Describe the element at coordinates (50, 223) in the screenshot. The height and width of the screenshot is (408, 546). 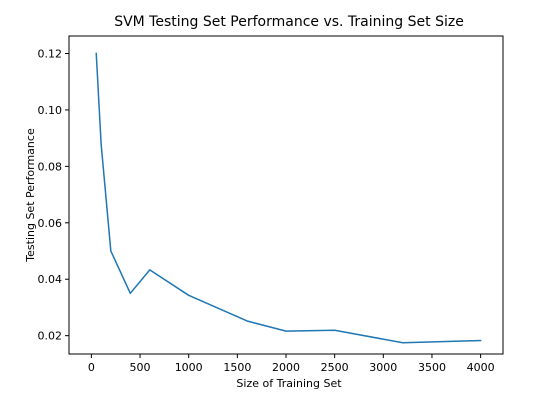
I see `y-tick-label: 0.06` at that location.